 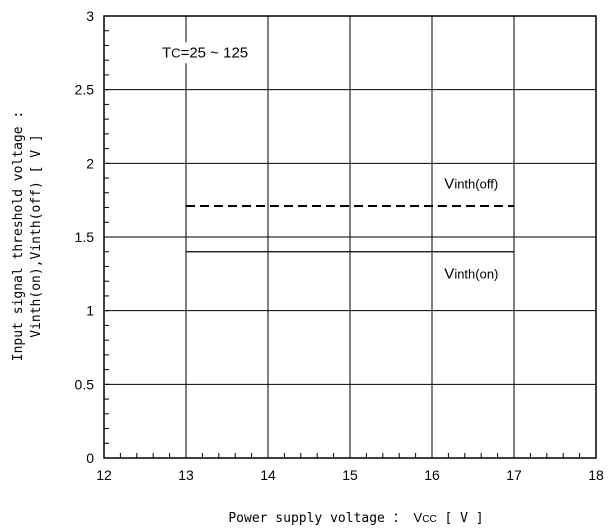 I want to click on x-tick-label: 16, so click(x=432, y=475).